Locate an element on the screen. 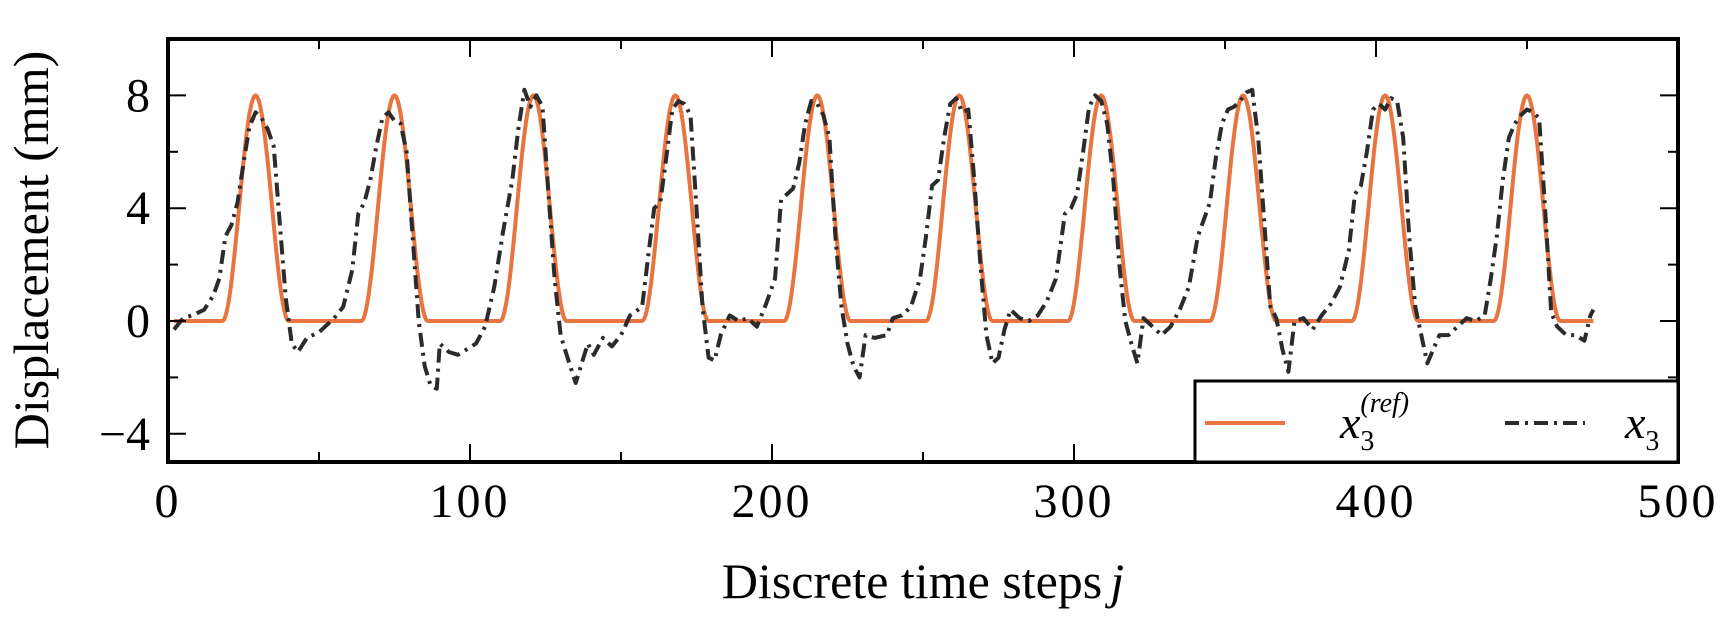 The height and width of the screenshot is (630, 1733). y-tick-label: 8 is located at coordinates (138, 95).